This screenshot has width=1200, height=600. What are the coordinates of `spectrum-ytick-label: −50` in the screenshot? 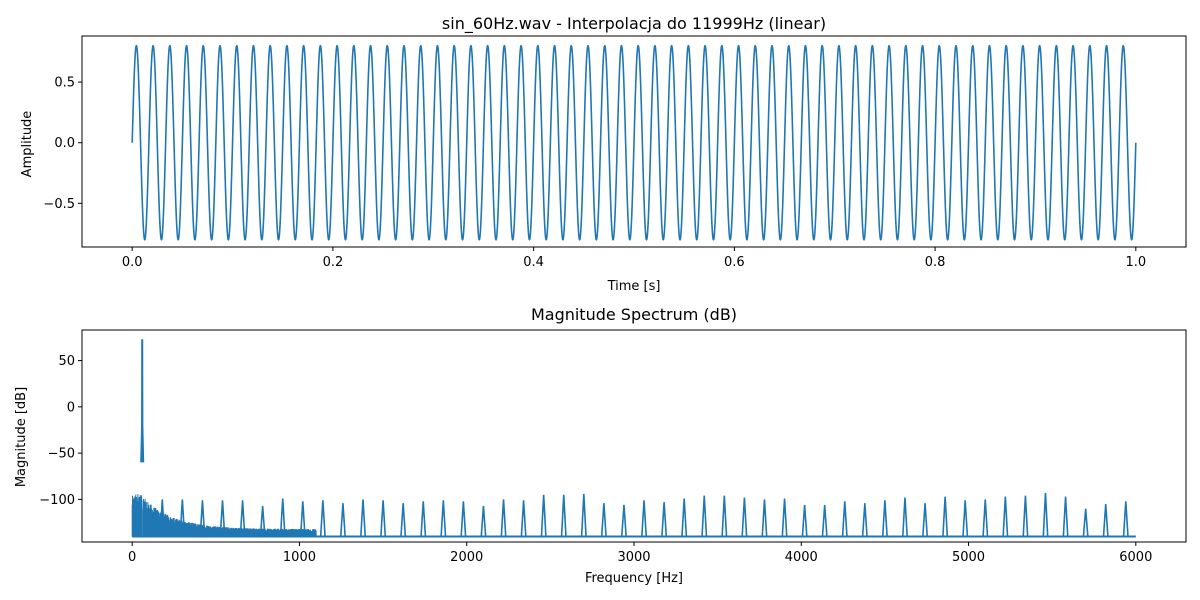 It's located at (61, 454).